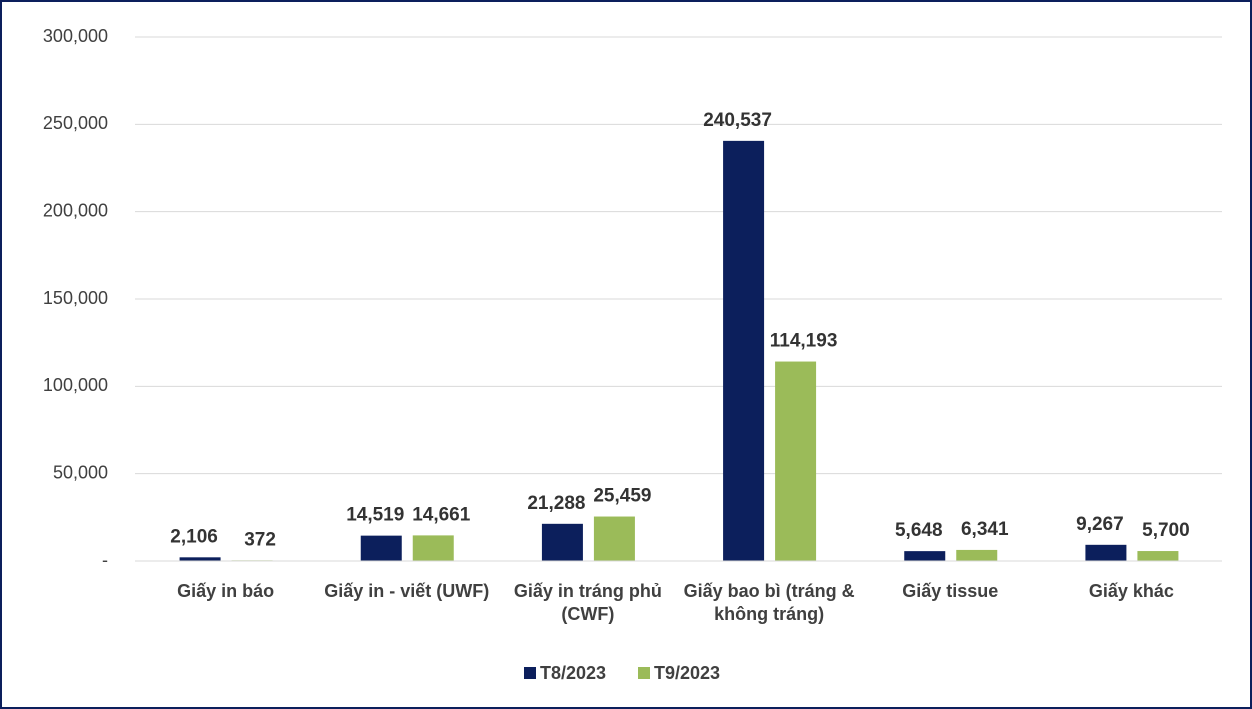  Describe the element at coordinates (226, 591) in the screenshot. I see `x-tick-label: Giấy in báo` at that location.